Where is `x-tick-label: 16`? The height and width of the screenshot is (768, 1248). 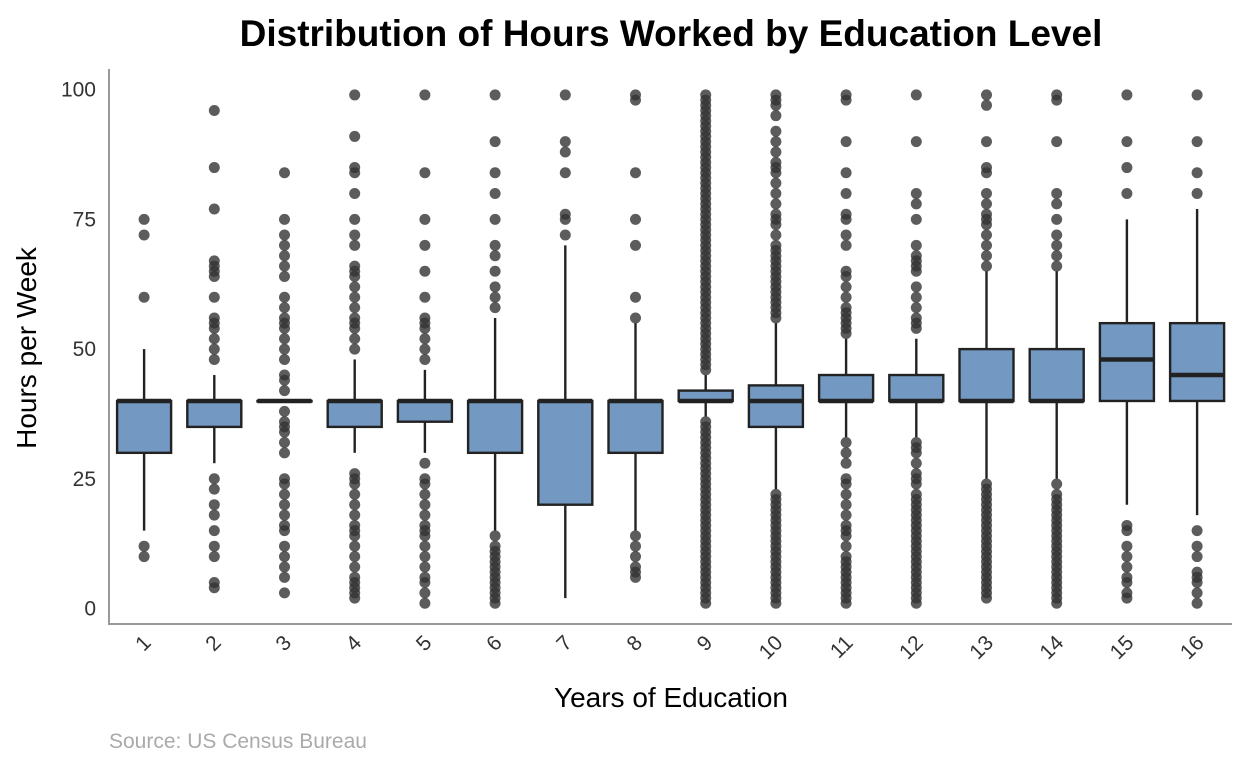
x-tick-label: 16 is located at coordinates (1192, 647).